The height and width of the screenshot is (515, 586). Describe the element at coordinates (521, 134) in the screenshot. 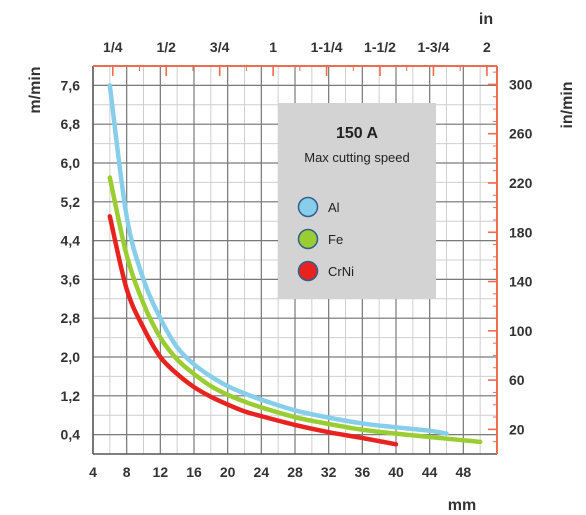

I see `right-axis-tick-label: 260` at that location.